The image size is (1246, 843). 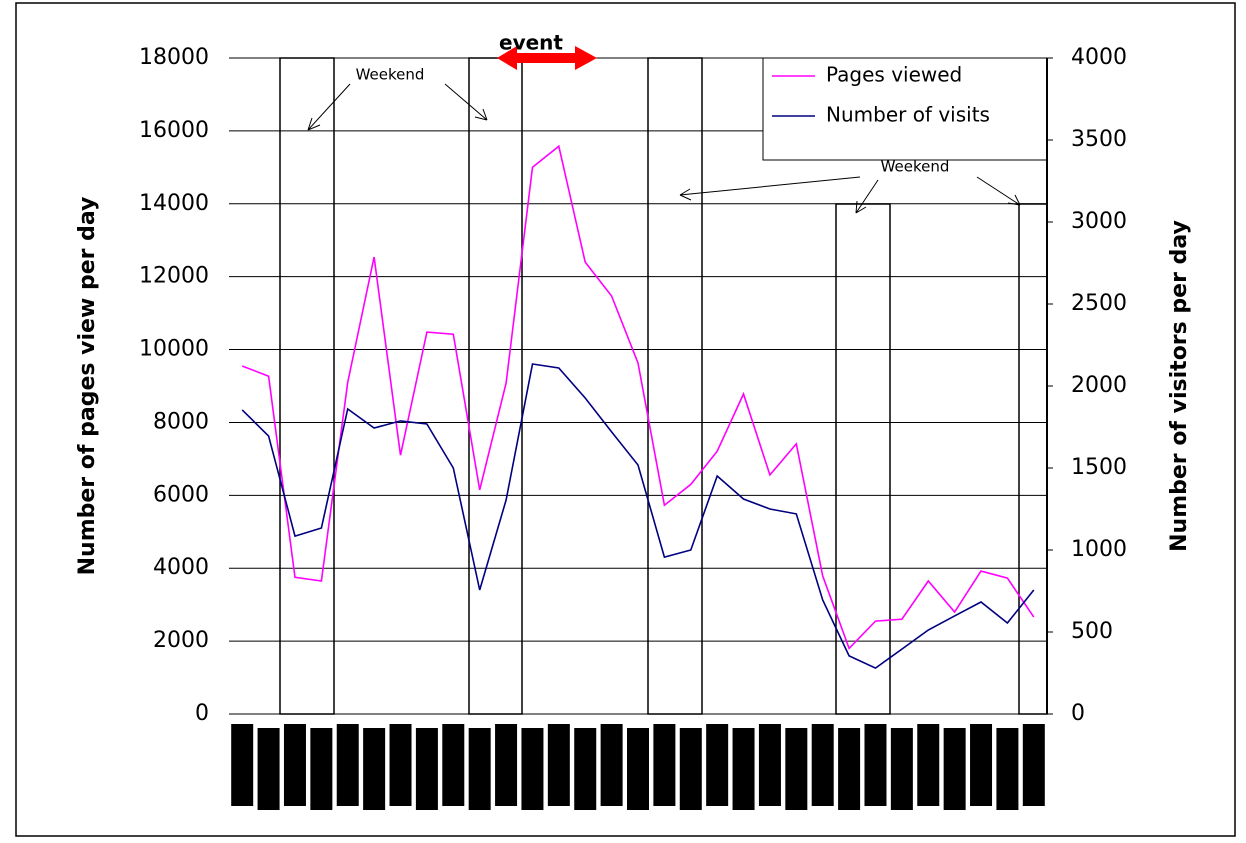 I want to click on y2-tick-label: 2000, so click(x=1099, y=385).